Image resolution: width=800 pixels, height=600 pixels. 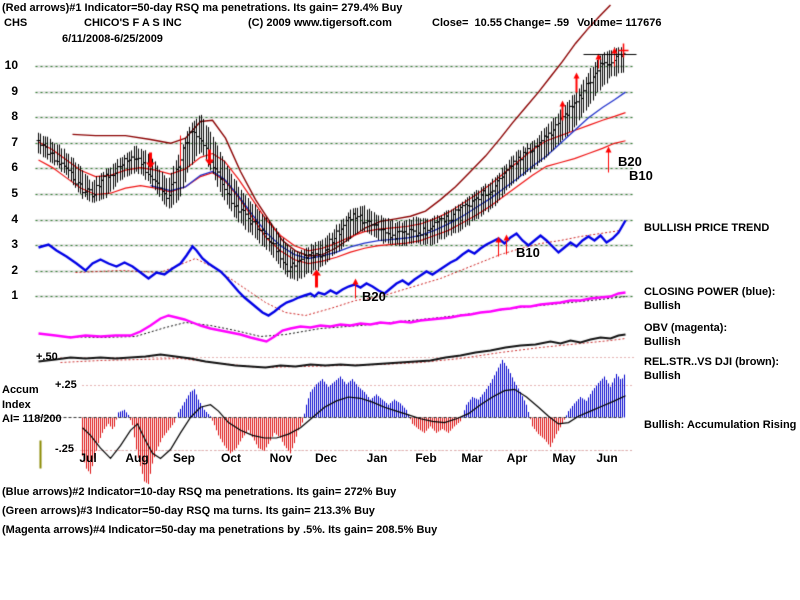 What do you see at coordinates (88, 458) in the screenshot?
I see `month-label-jul: Jul` at bounding box center [88, 458].